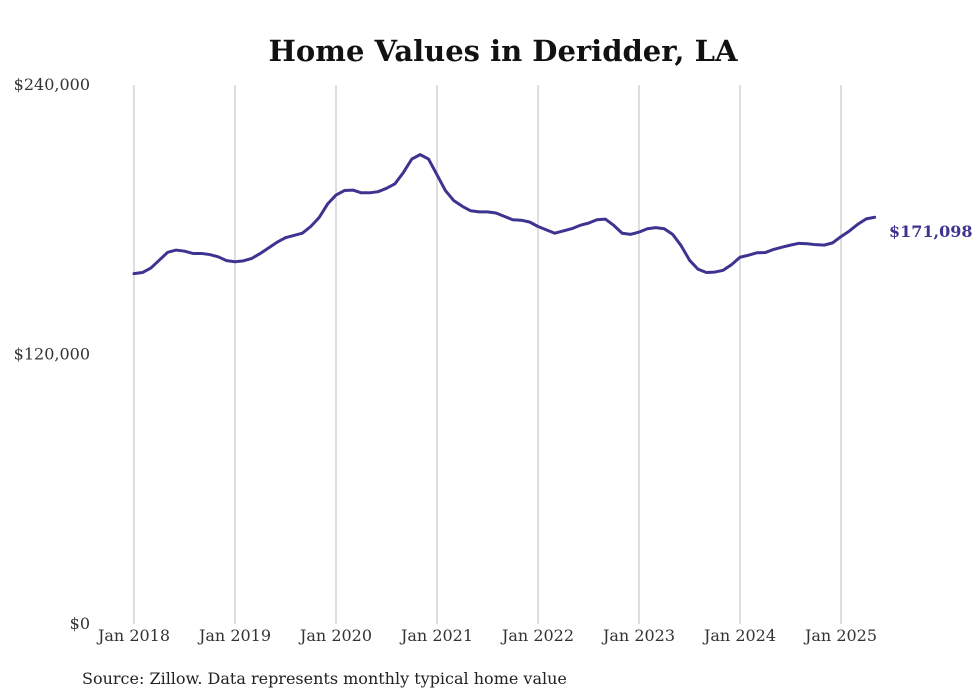 The height and width of the screenshot is (699, 980). I want to click on y-tick-label: $120,000, so click(52, 354).